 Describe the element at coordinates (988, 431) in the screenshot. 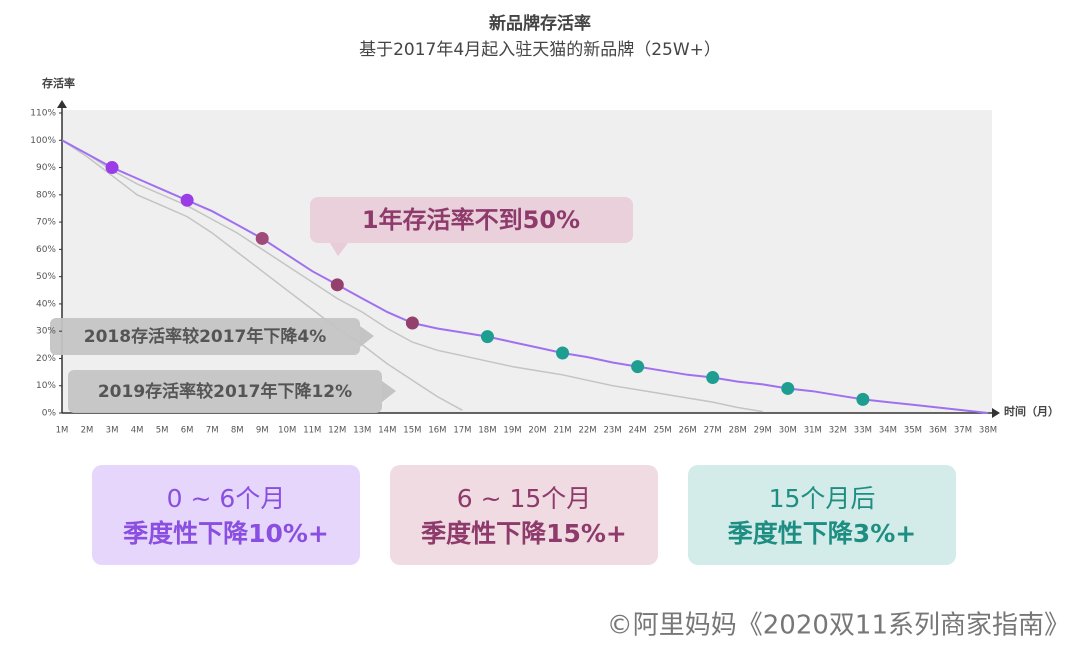

I see `x-tick-label: 38M` at that location.